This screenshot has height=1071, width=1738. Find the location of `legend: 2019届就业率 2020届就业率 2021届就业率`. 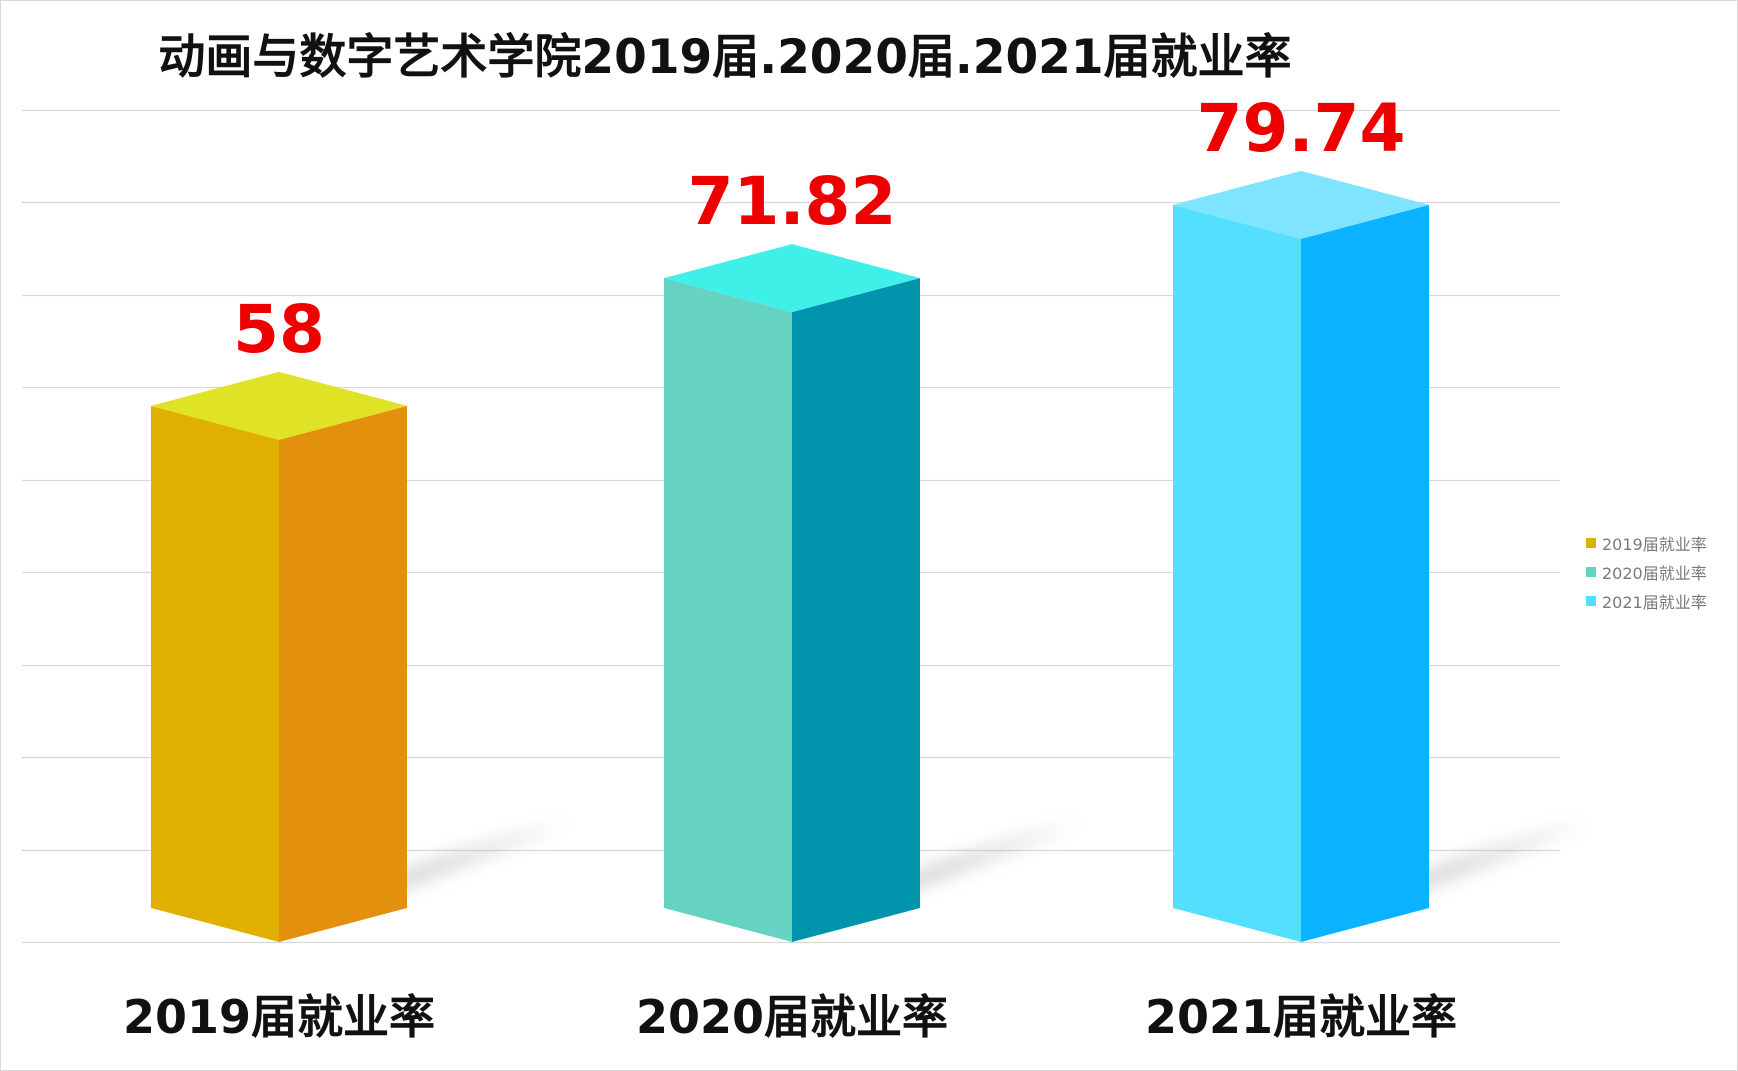

legend: 2019届就业率 2020届就业率 2021届就业率 is located at coordinates (1646, 571).